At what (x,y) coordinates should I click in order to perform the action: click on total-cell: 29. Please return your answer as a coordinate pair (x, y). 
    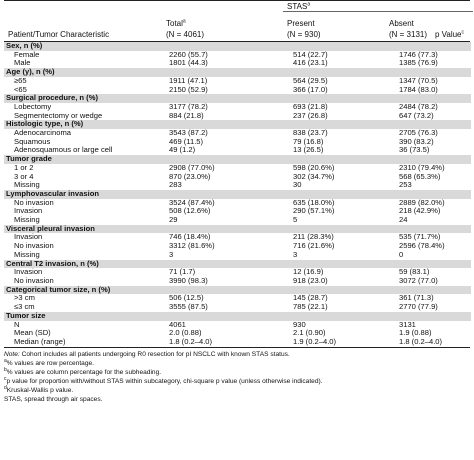
    Looking at the image, I should click on (173, 220).